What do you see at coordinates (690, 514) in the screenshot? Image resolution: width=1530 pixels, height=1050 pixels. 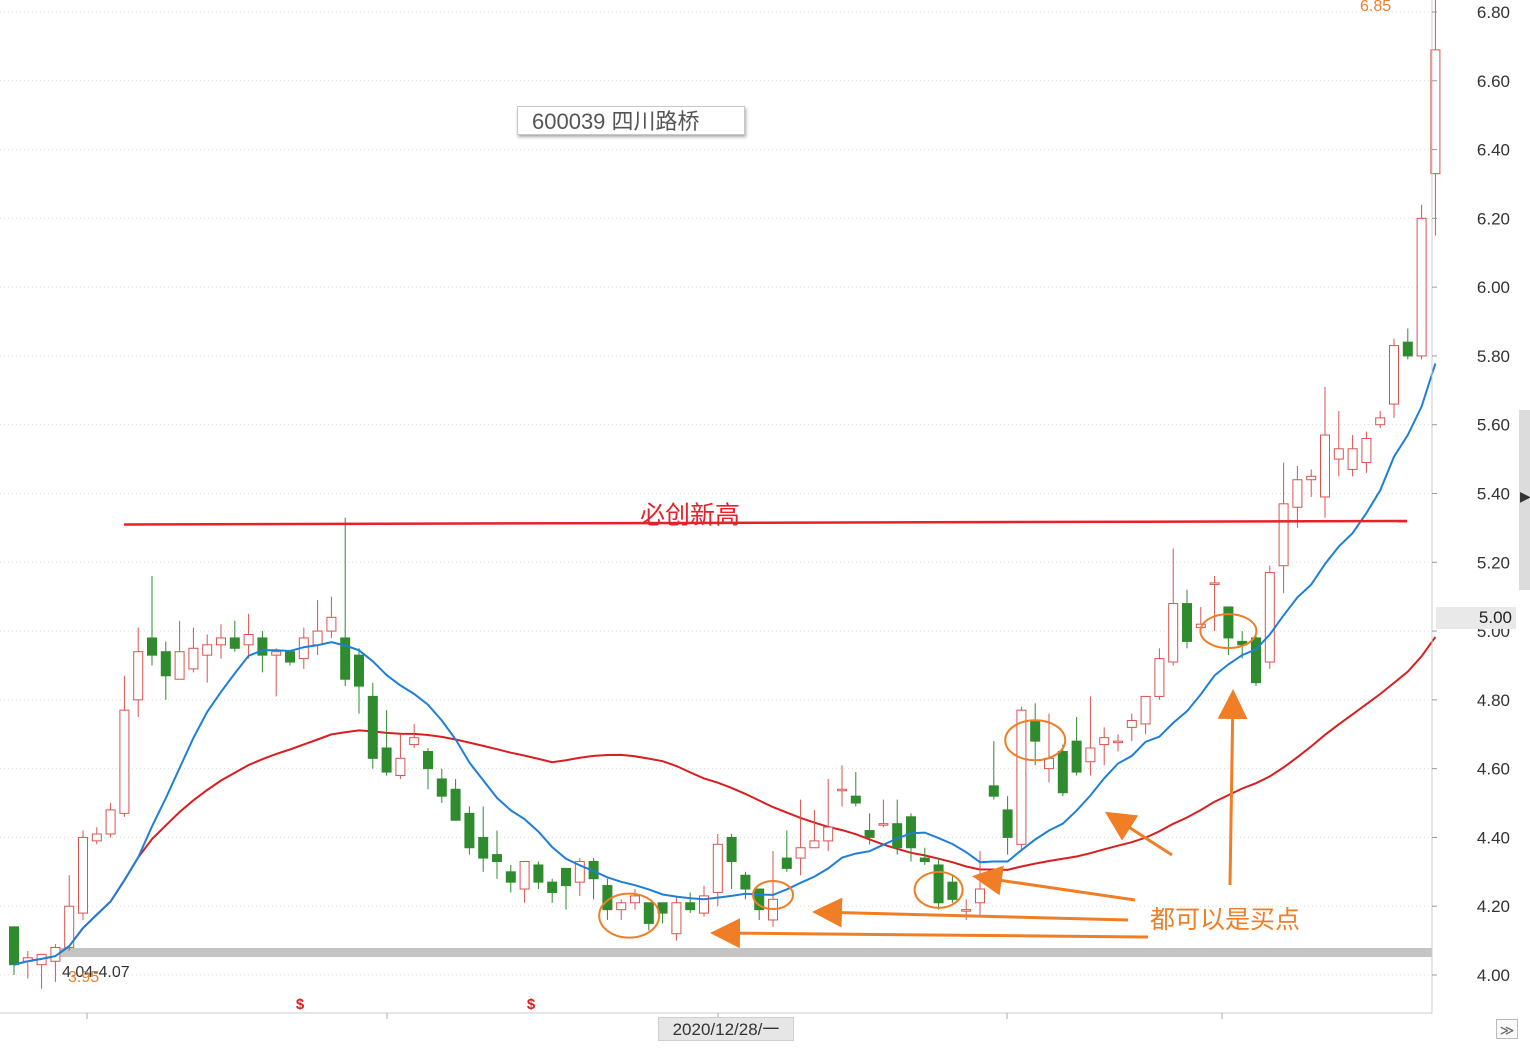 I see `resistance-label: 必创新高` at bounding box center [690, 514].